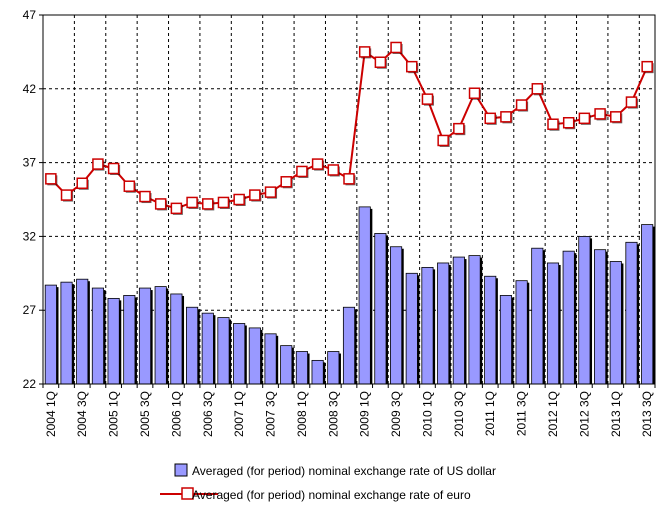 Image resolution: width=666 pixels, height=512 pixels. I want to click on bar-usd-2006-1Q, so click(176, 339).